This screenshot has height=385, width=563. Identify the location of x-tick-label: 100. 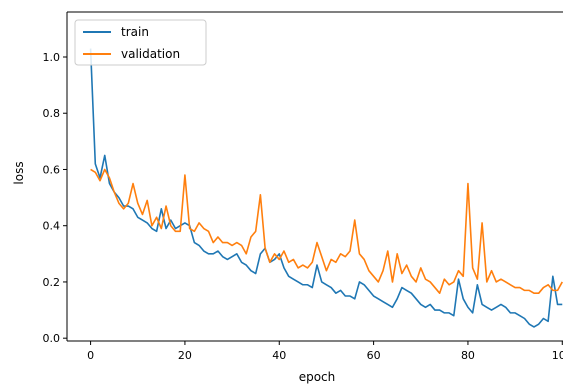
(557, 355).